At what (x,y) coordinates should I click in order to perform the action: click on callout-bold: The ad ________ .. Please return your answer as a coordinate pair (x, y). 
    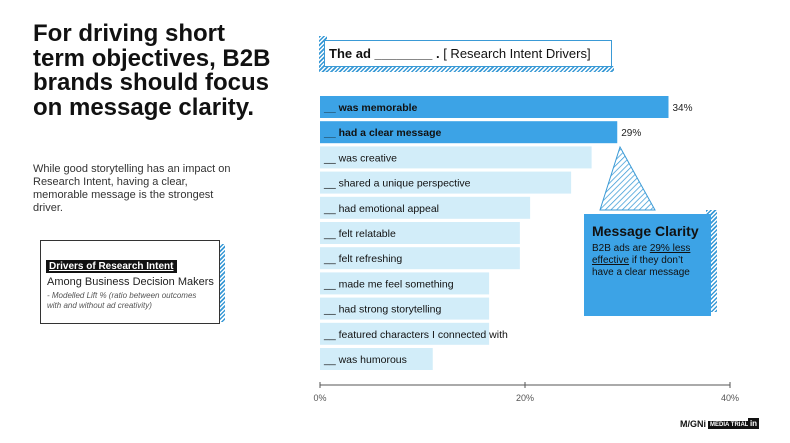
    Looking at the image, I should click on (384, 53).